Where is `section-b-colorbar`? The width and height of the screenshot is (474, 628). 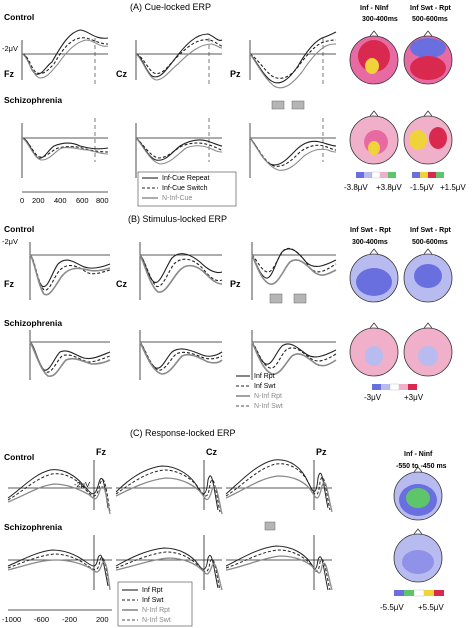
section-b-colorbar is located at coordinates (394, 387).